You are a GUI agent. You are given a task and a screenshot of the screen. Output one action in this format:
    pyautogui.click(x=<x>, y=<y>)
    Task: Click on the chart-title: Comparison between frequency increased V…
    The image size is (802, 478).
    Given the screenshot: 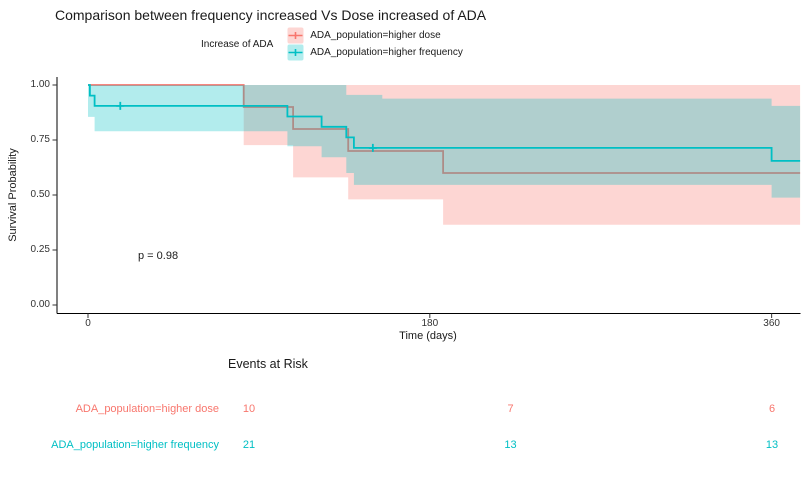 What is the action you would take?
    pyautogui.click(x=271, y=15)
    